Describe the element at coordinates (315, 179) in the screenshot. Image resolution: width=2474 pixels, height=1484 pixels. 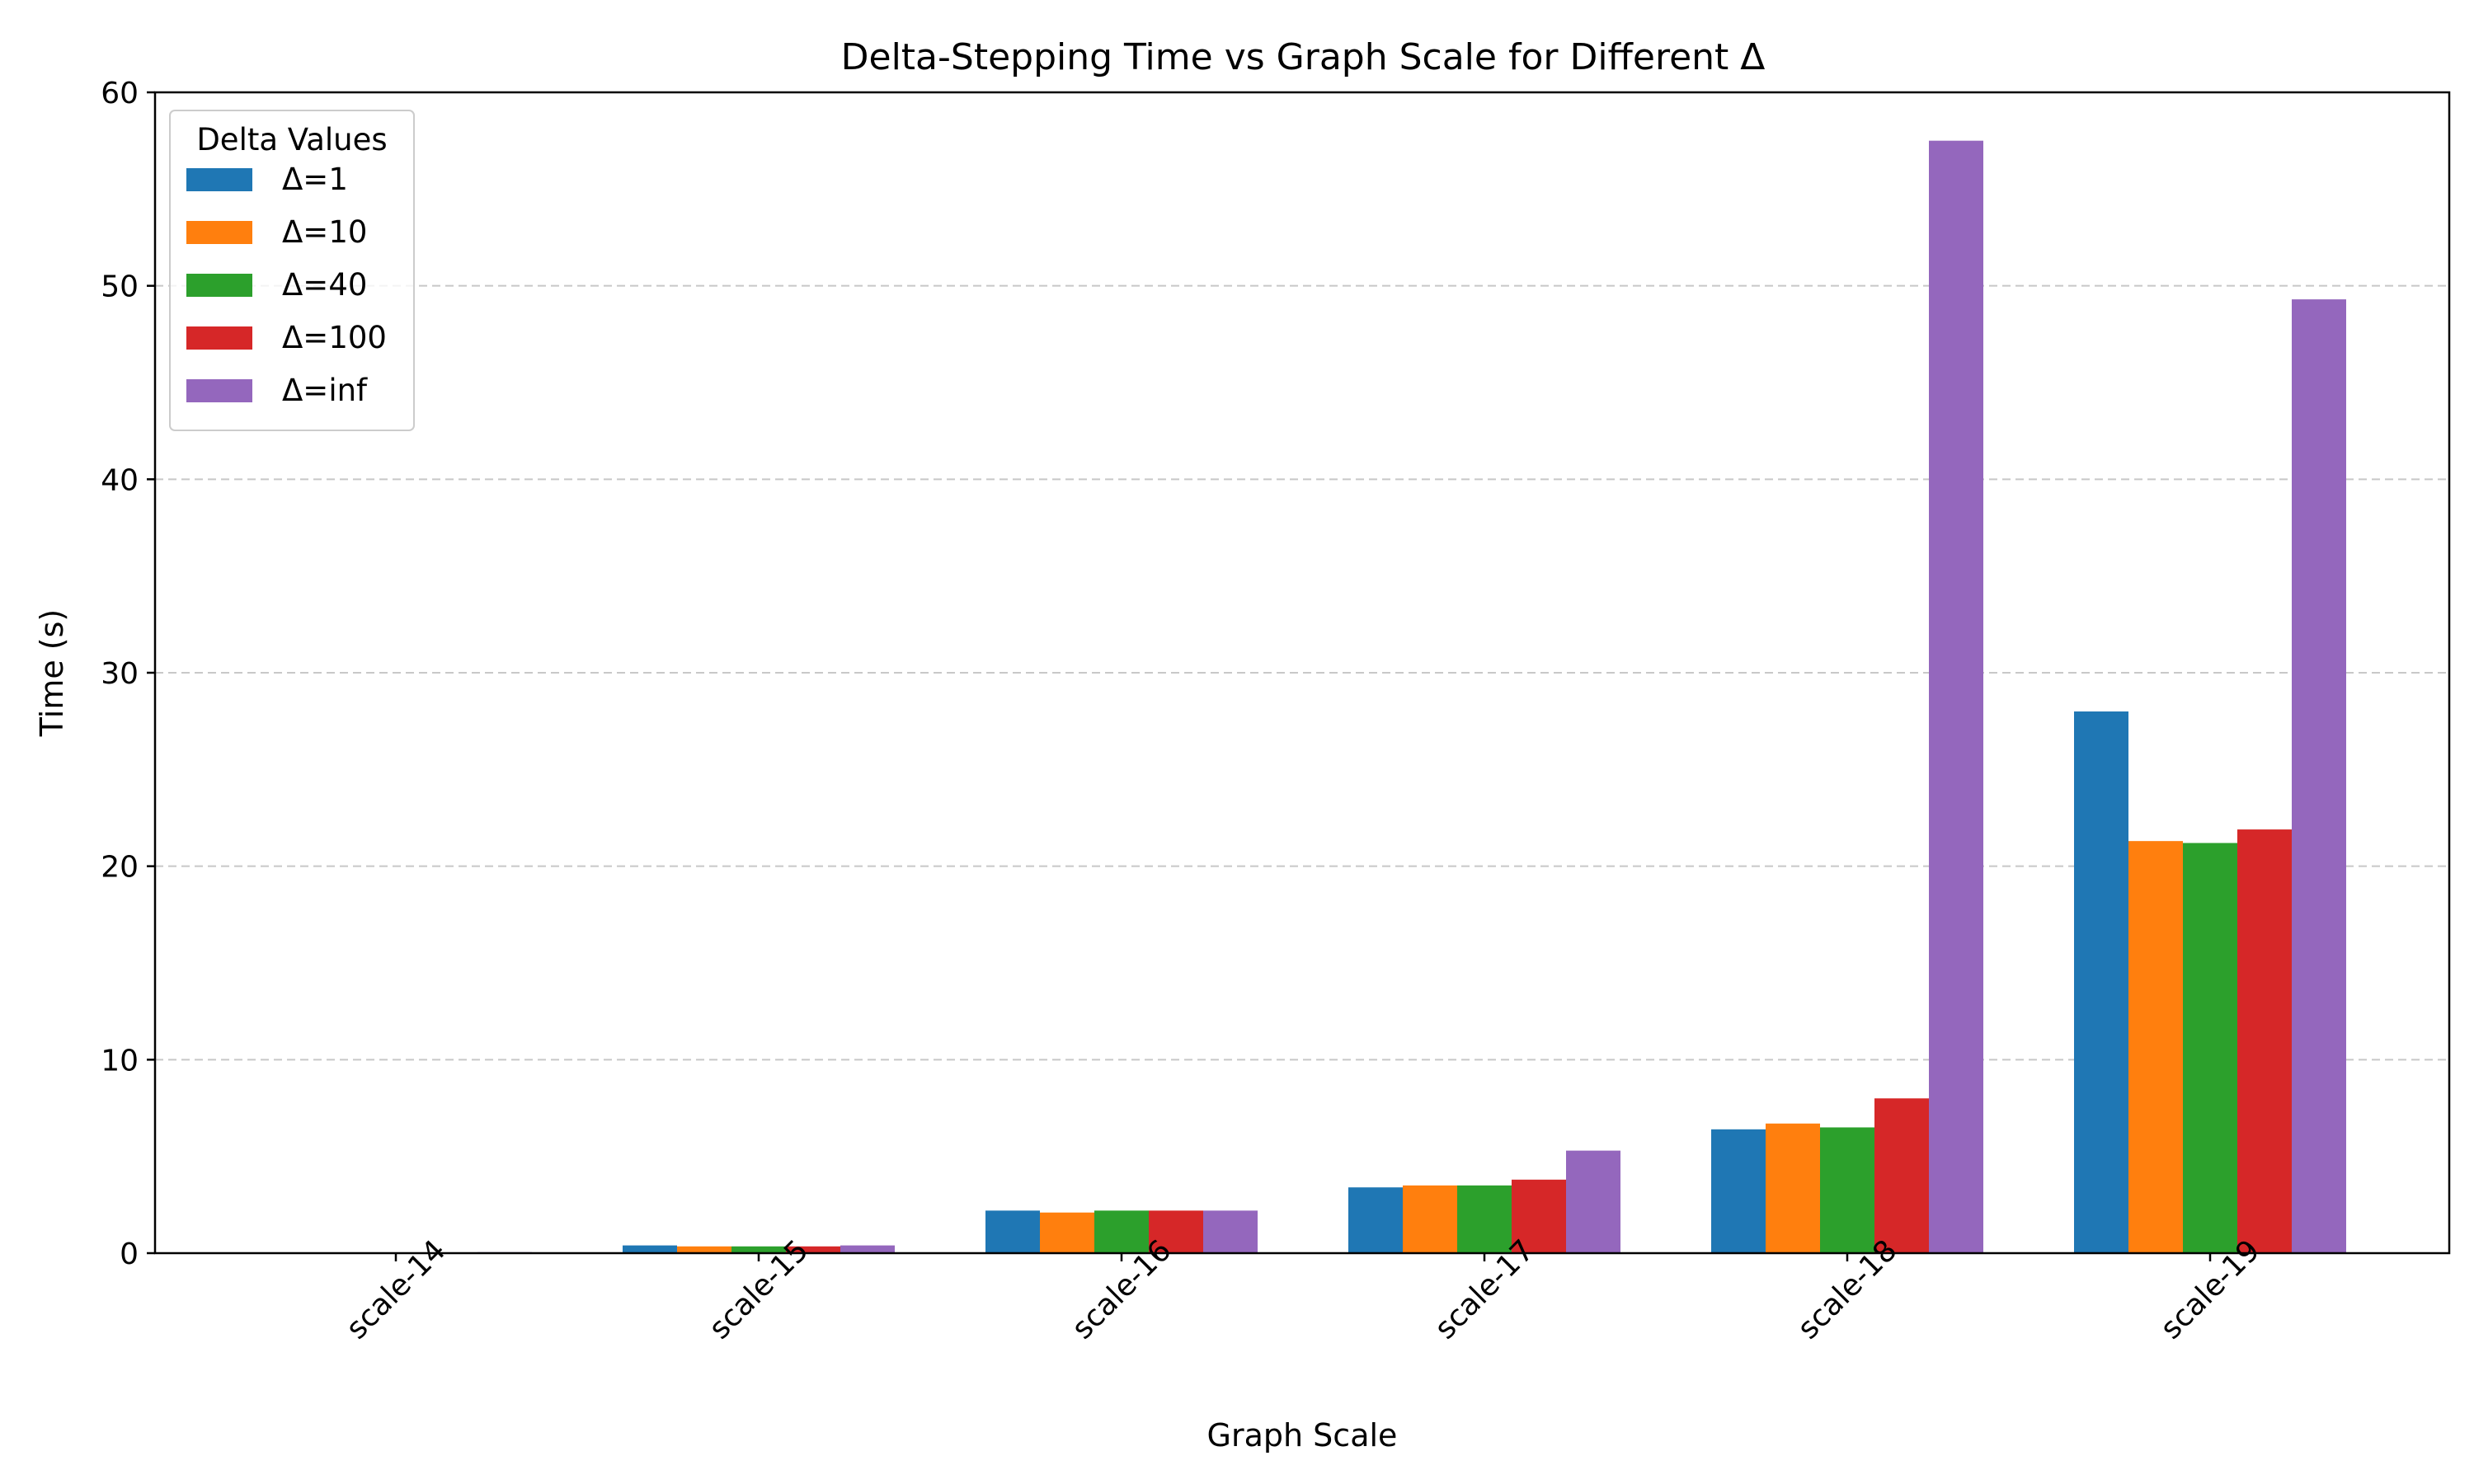
I see `legend-label: Δ=1` at that location.